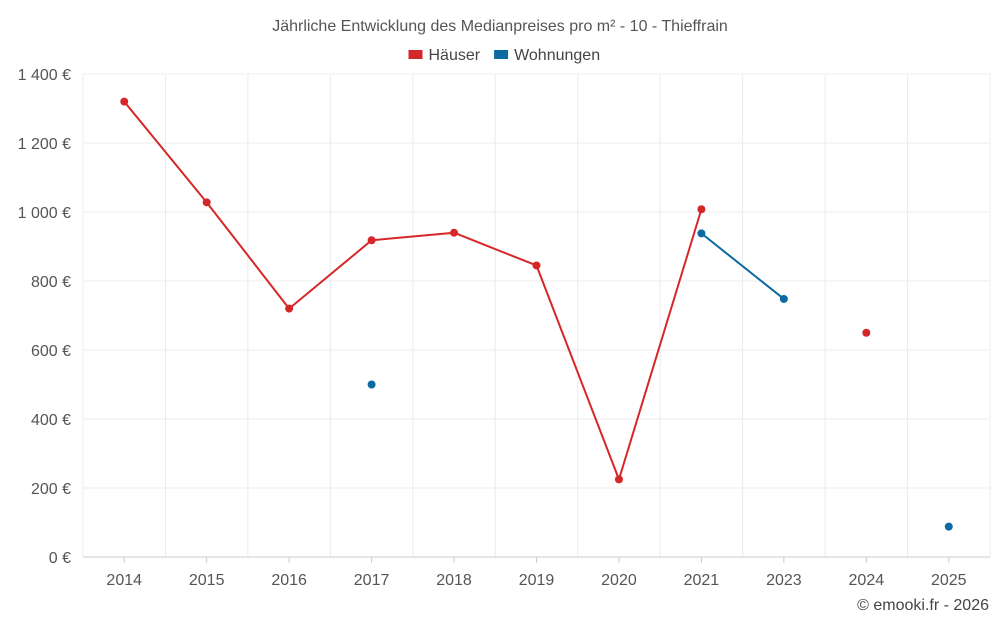 The height and width of the screenshot is (625, 1000). I want to click on y-tick-label: 1 200 €, so click(44, 144).